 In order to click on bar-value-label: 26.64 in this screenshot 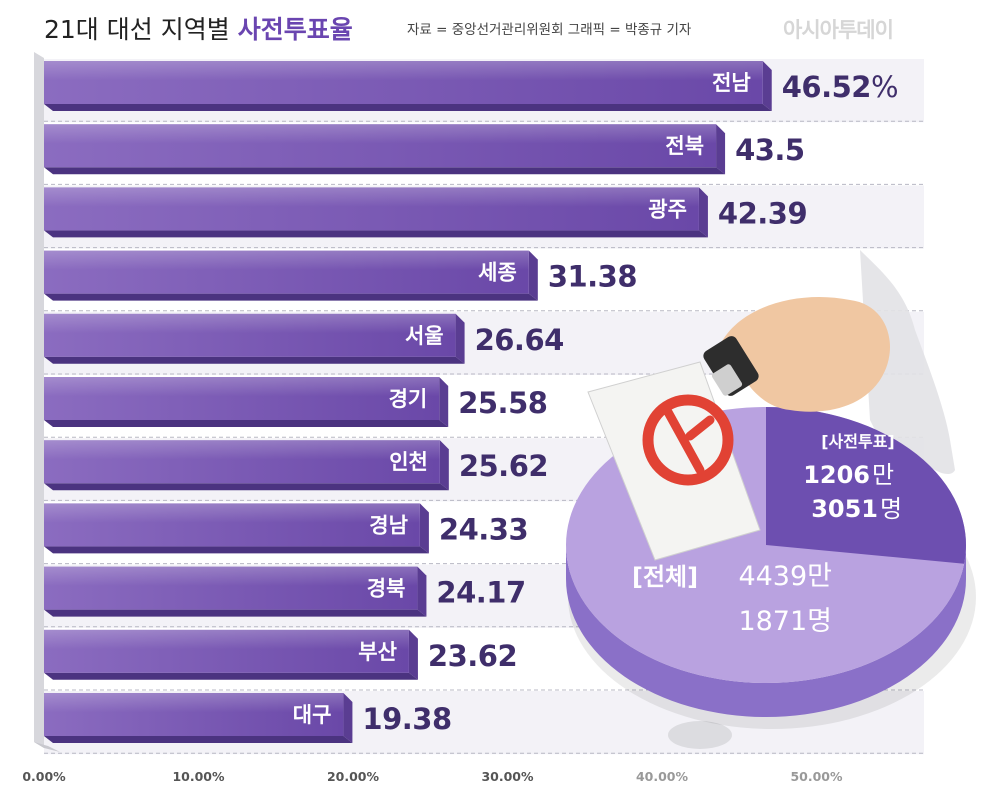, I will do `click(519, 340)`.